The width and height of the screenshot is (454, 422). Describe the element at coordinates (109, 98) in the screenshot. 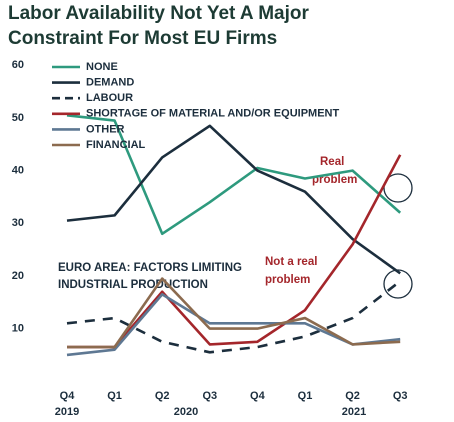

I see `legend-label: LABOUR` at that location.